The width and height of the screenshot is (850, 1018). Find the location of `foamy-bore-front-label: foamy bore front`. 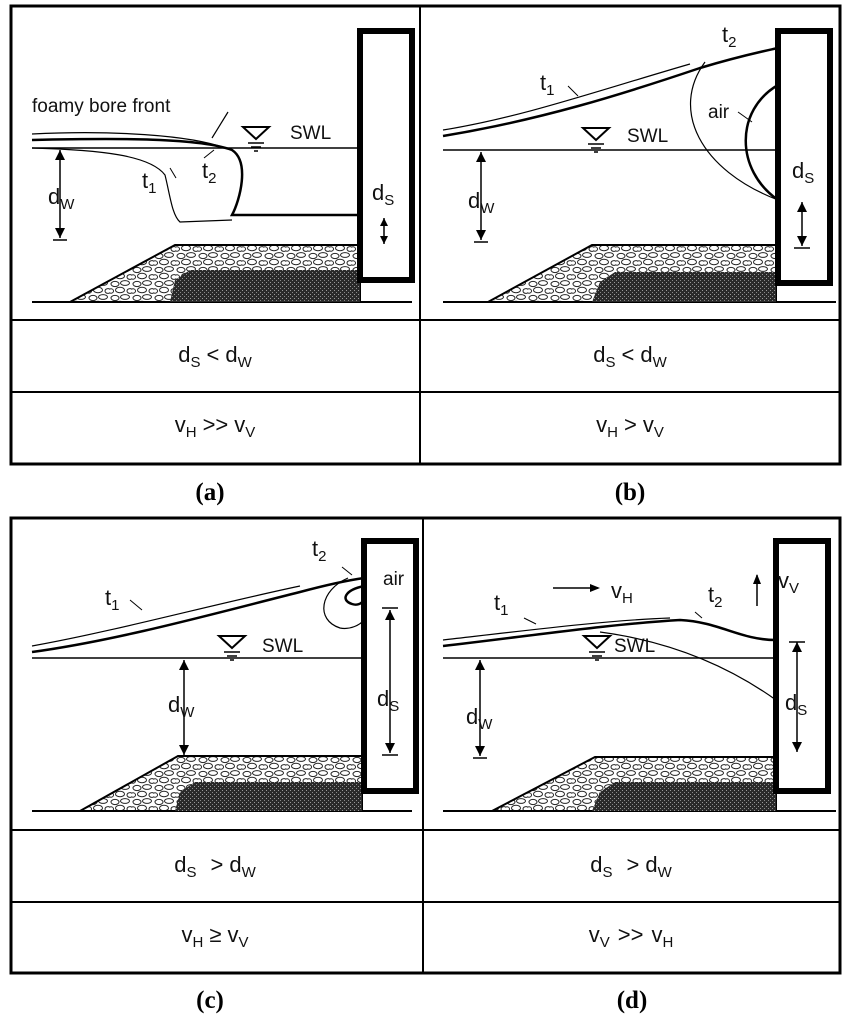

foamy-bore-front-label: foamy bore front is located at coordinates (101, 106).